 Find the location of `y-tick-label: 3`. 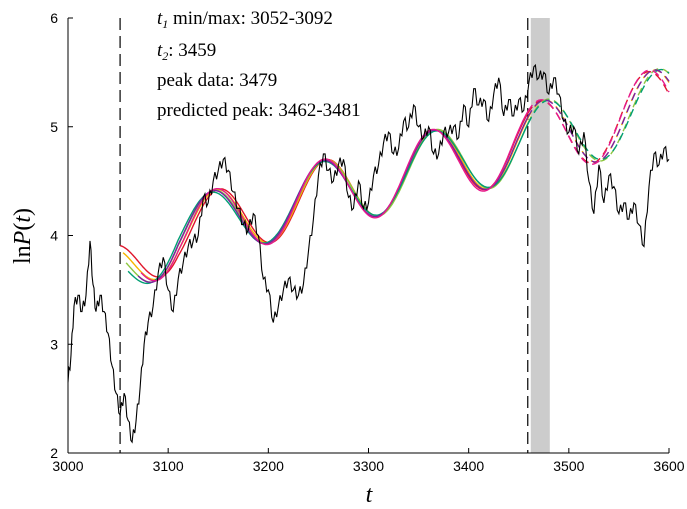

y-tick-label: 3 is located at coordinates (54, 344).